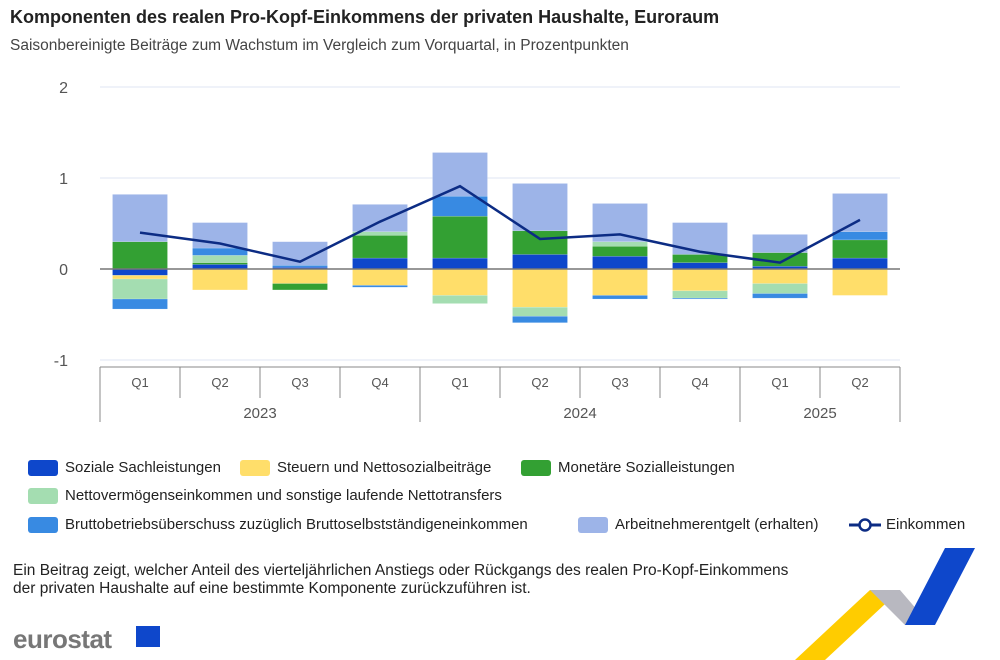  I want to click on legend-item-soziale: Soziale Sachleistungen, so click(124, 467).